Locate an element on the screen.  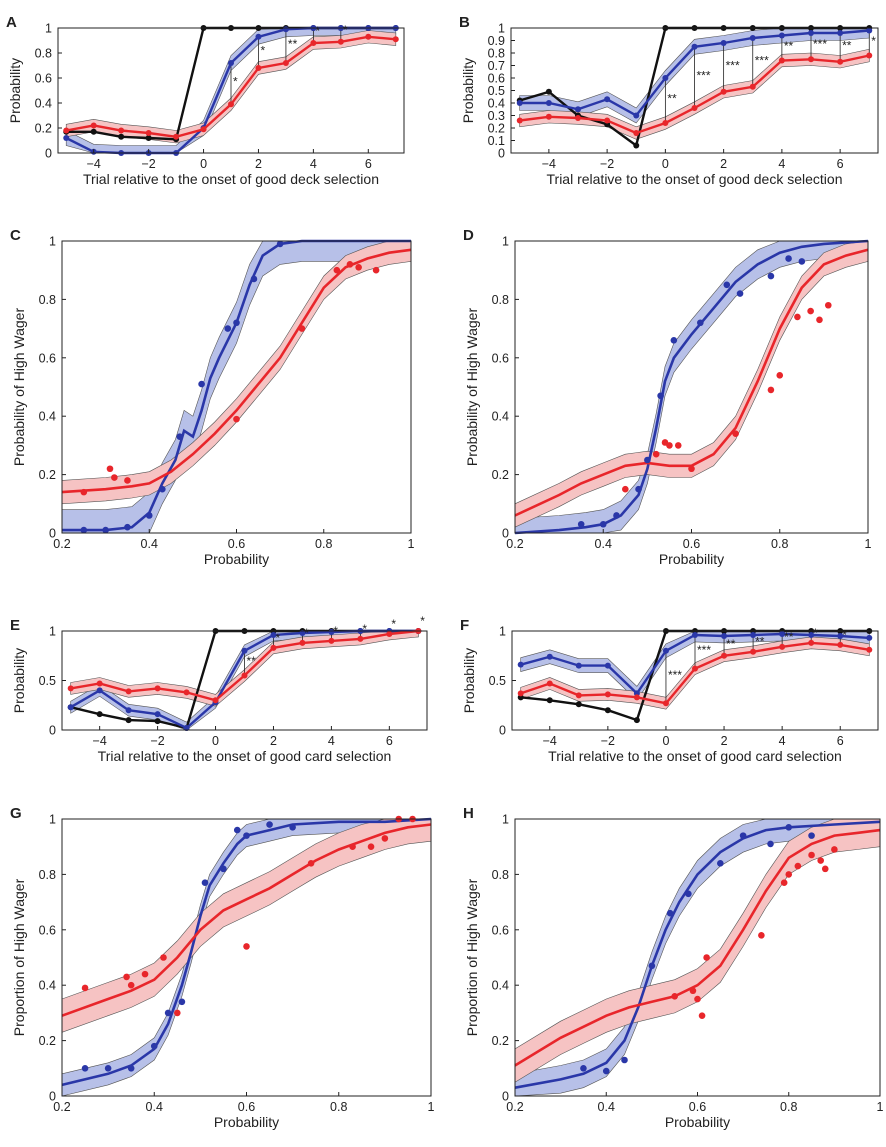
x-tick-label: 1 is located at coordinates (411, 544).